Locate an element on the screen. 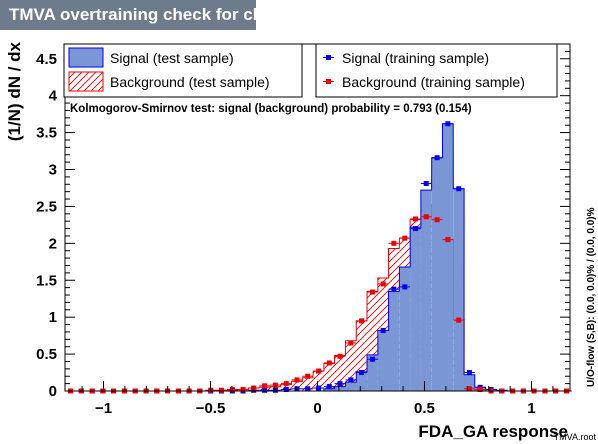 This screenshot has width=598, height=444. y-tick-label: 0.5 is located at coordinates (46, 354).